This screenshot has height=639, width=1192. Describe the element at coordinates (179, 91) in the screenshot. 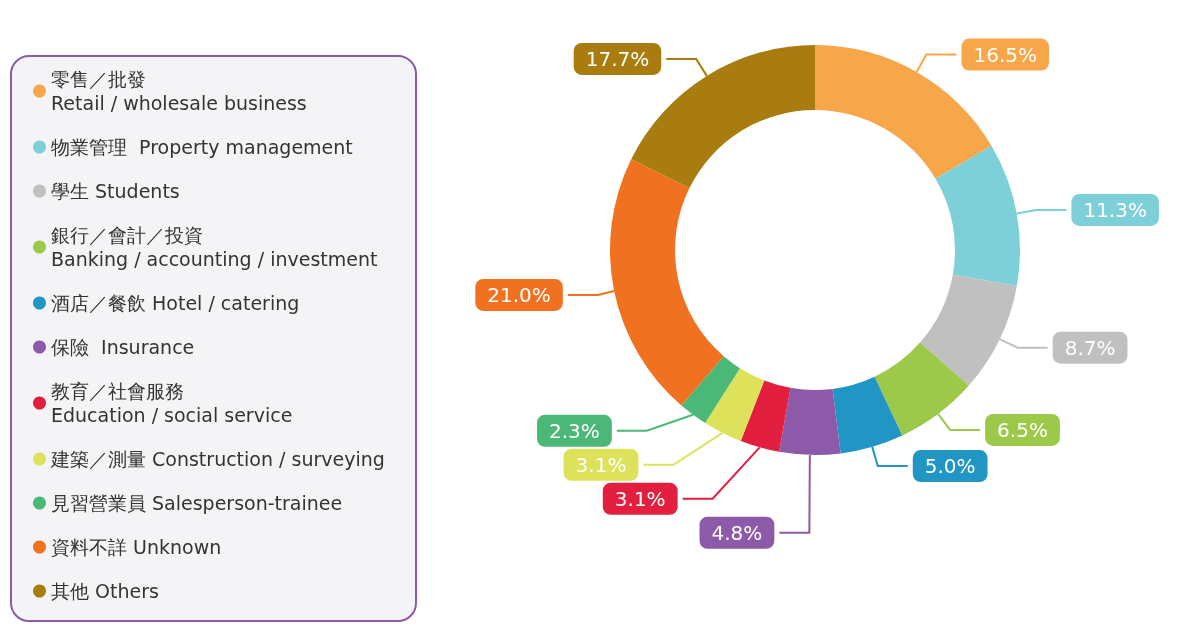

I see `legend-label: 零售／批發 Retail / wholesale business` at that location.